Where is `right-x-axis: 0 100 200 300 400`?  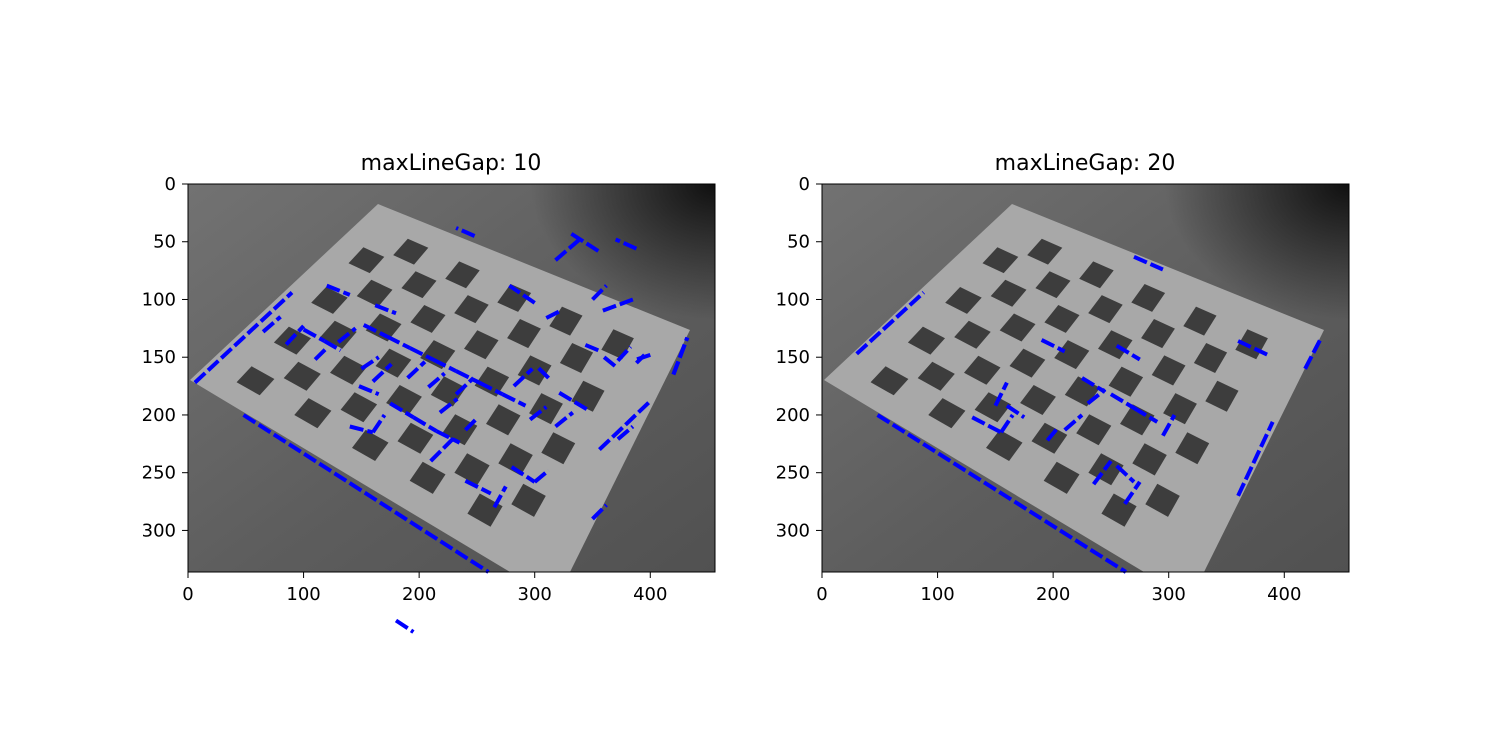
right-x-axis: 0 100 200 300 400 is located at coordinates (1058, 588).